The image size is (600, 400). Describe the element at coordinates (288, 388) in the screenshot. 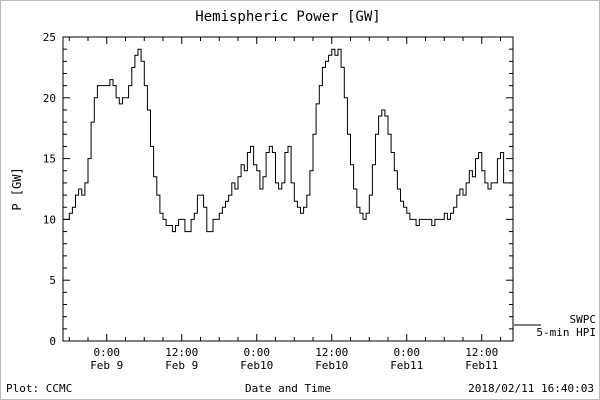

I see `x-axis-label: Date and Time` at that location.